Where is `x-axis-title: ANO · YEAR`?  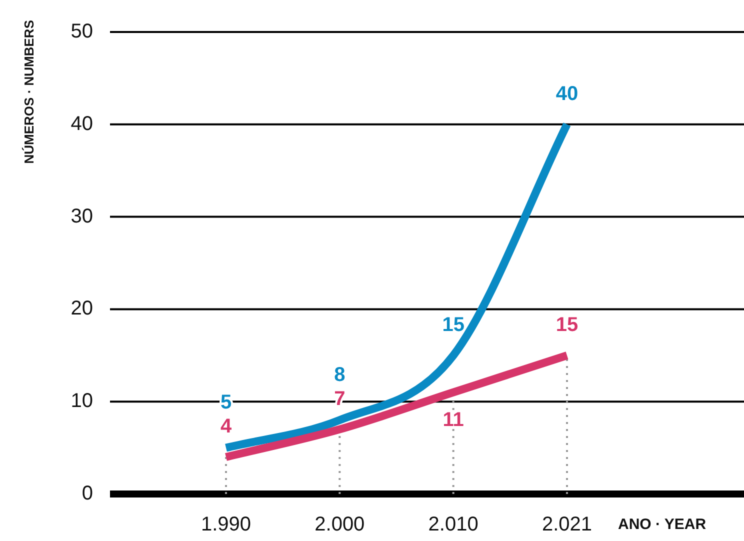
x-axis-title: ANO · YEAR is located at coordinates (662, 525).